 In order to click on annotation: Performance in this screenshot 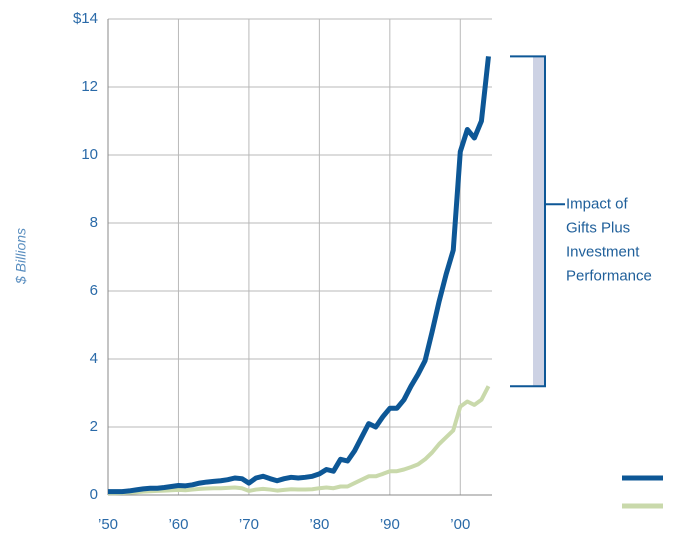, I will do `click(609, 275)`.